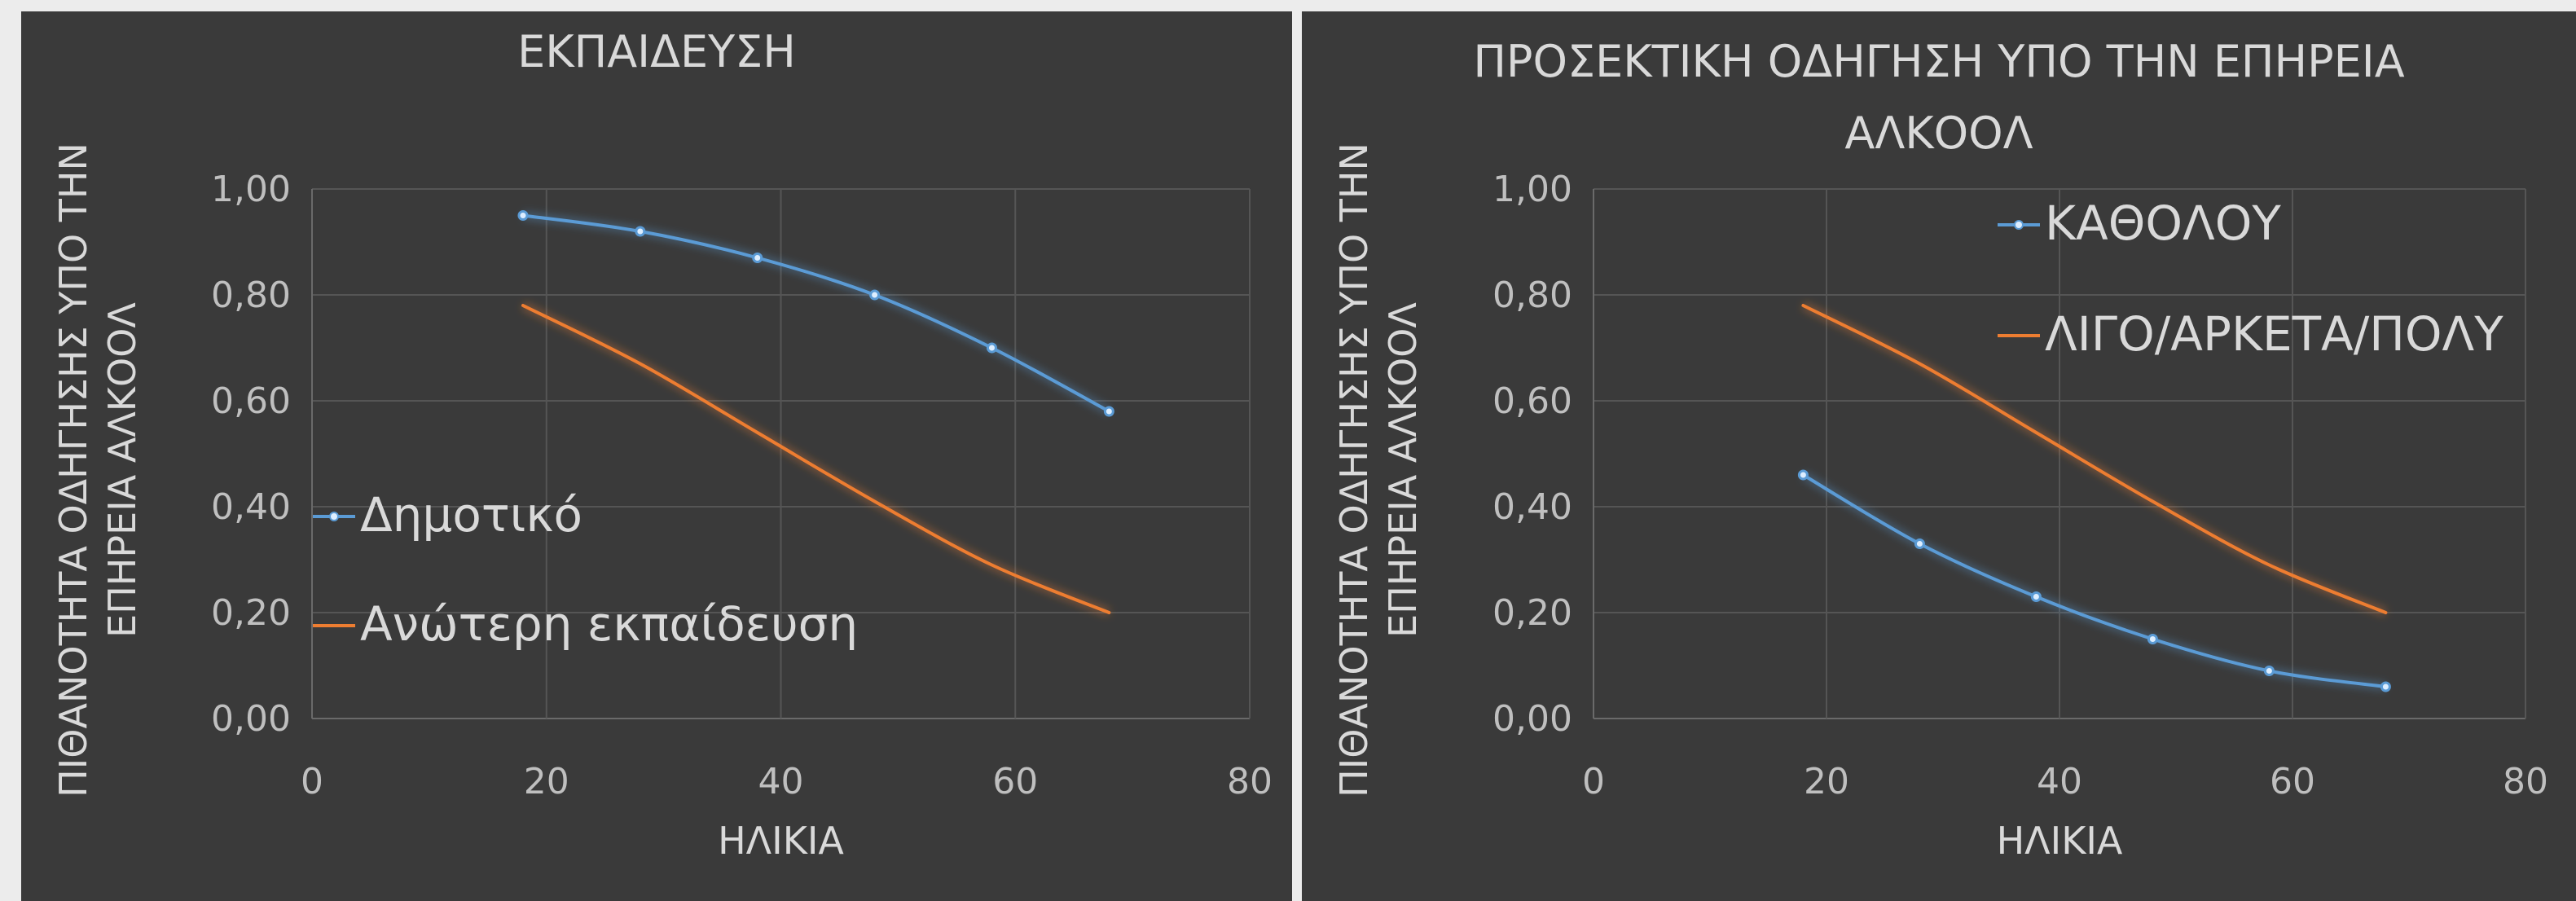 The image size is (2576, 901). Describe the element at coordinates (2163, 223) in the screenshot. I see `legend-label: ΚΑΘΟΛΟΥ` at that location.